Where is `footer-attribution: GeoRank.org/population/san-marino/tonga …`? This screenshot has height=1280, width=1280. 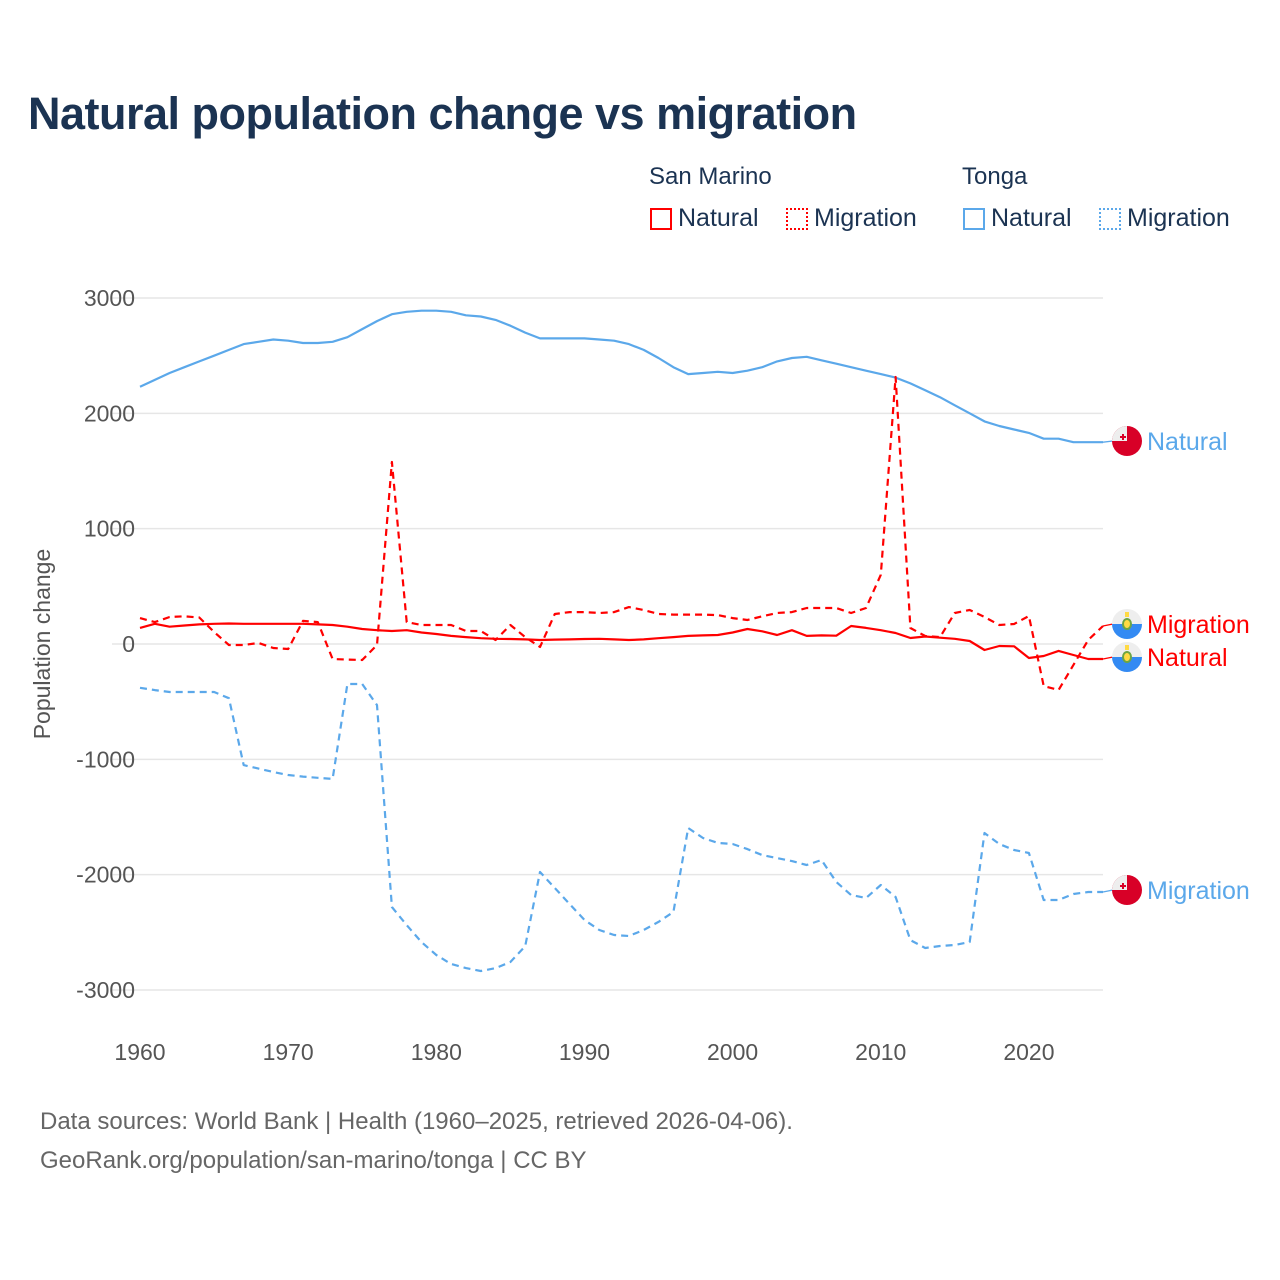 footer-attribution: GeoRank.org/population/san-marino/tonga … is located at coordinates (313, 1160).